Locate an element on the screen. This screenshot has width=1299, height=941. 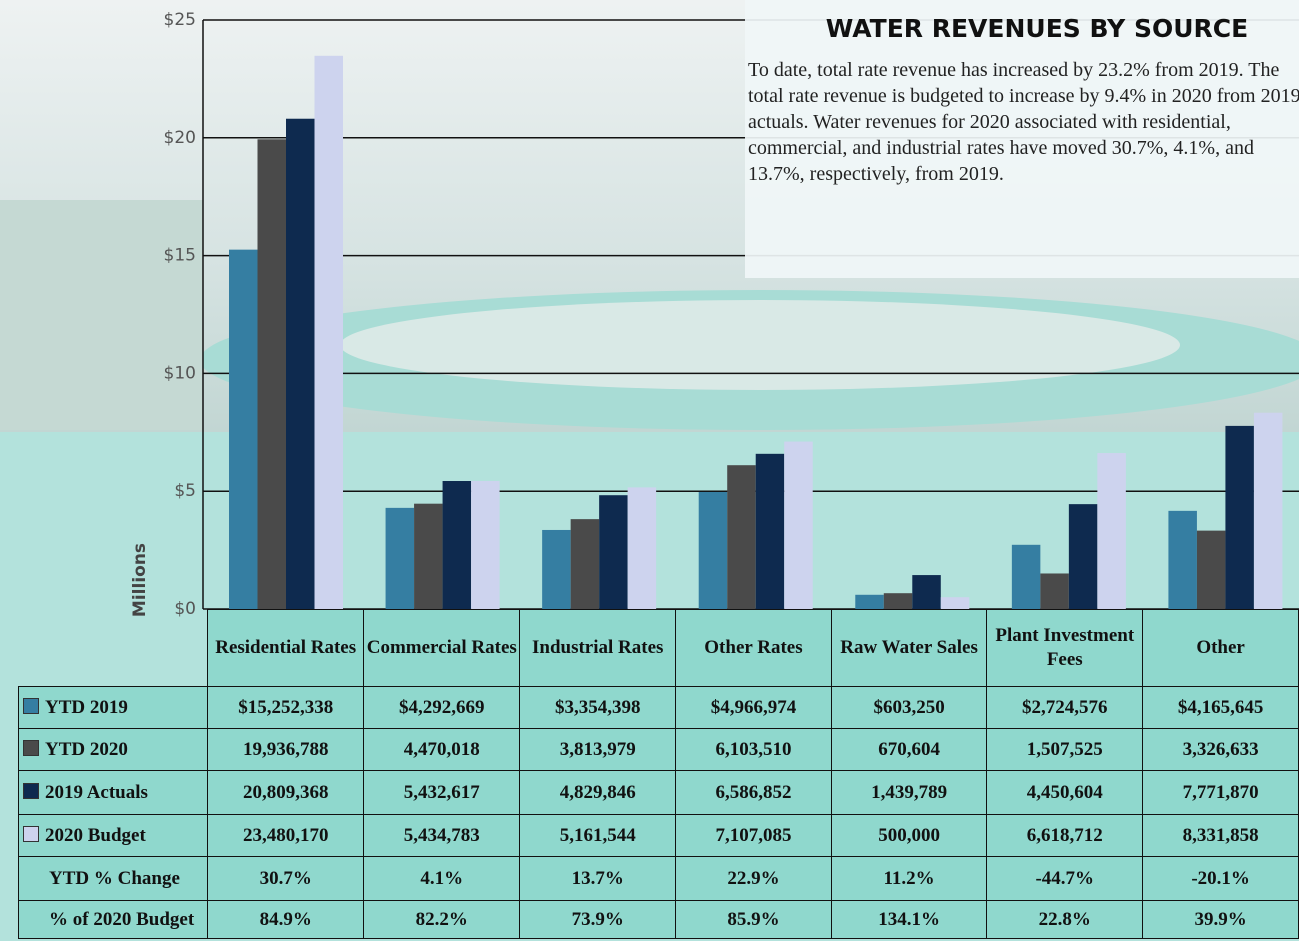
value-cell: 7,107,085 is located at coordinates (753, 835).